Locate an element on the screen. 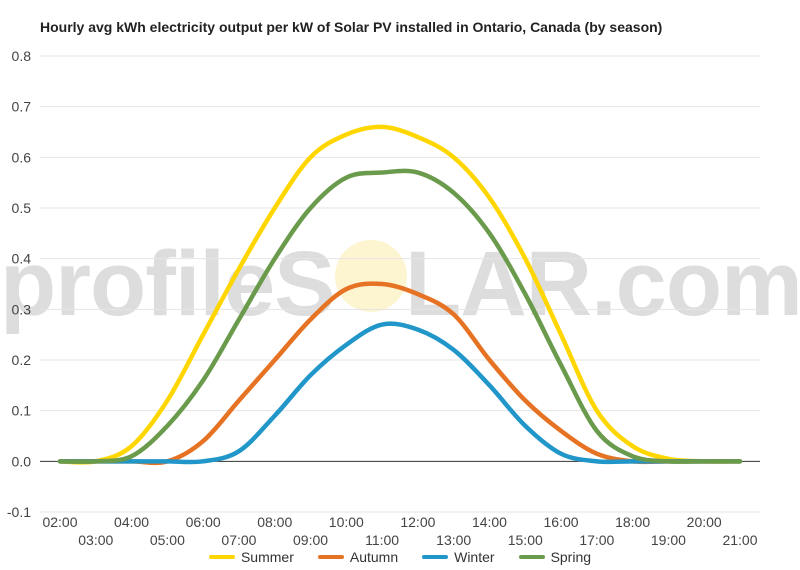 The image size is (800, 570). legend-item-winter: Winter is located at coordinates (458, 557).